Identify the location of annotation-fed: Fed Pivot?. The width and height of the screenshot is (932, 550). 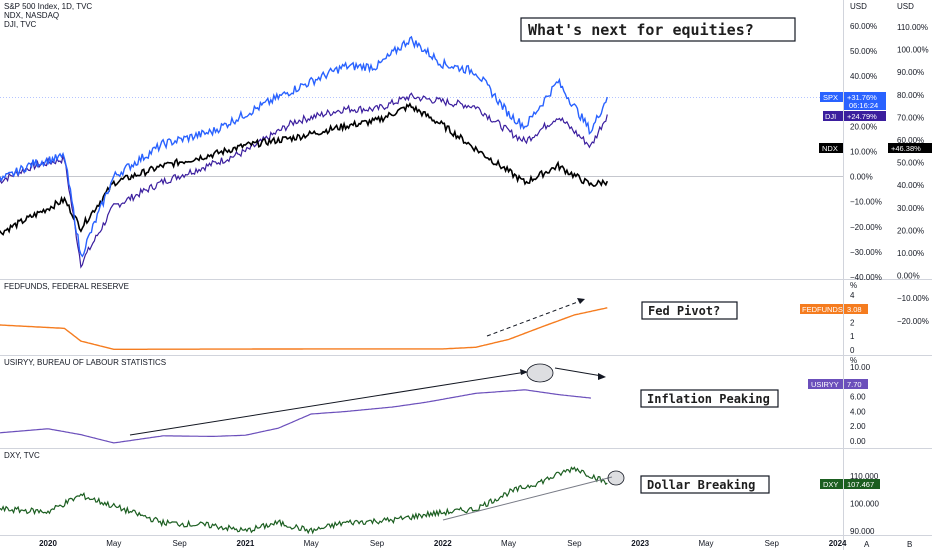
(689, 310).